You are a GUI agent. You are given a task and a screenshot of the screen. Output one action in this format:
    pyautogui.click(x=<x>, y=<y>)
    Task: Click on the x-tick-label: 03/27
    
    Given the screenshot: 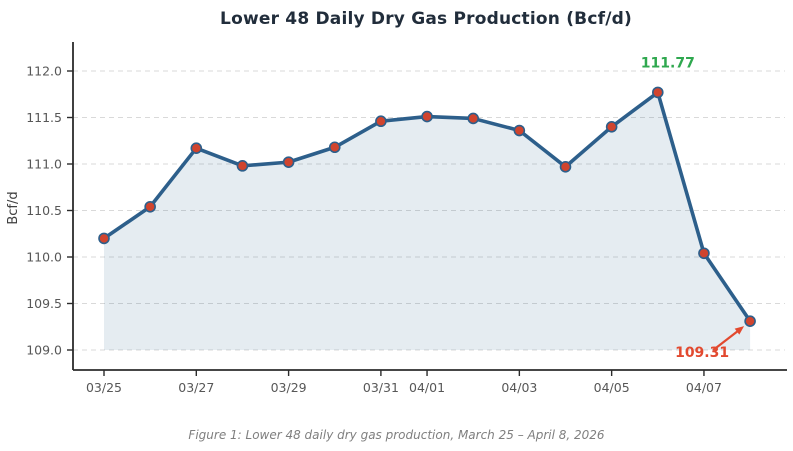 What is the action you would take?
    pyautogui.click(x=196, y=387)
    